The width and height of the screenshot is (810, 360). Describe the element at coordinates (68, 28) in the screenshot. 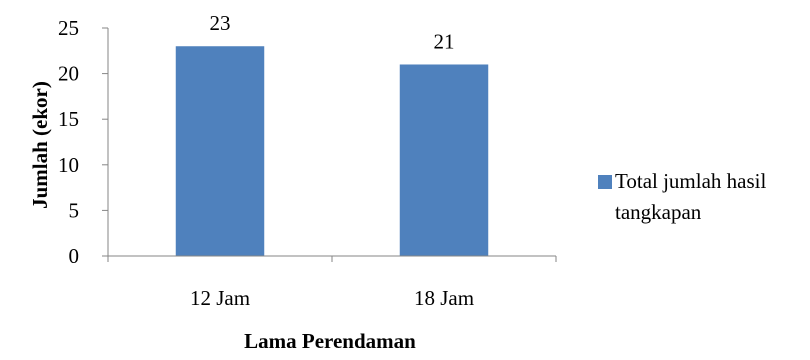

I see `y-tick-label: 25` at that location.